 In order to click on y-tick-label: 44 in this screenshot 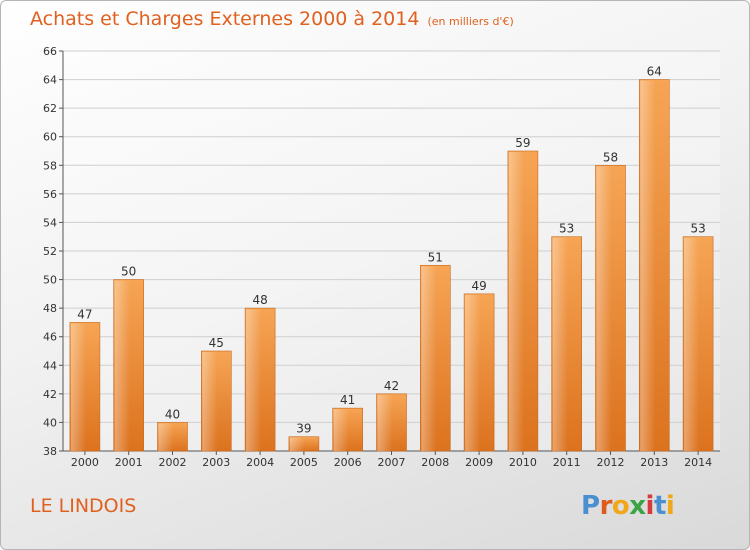, I will do `click(50, 365)`.